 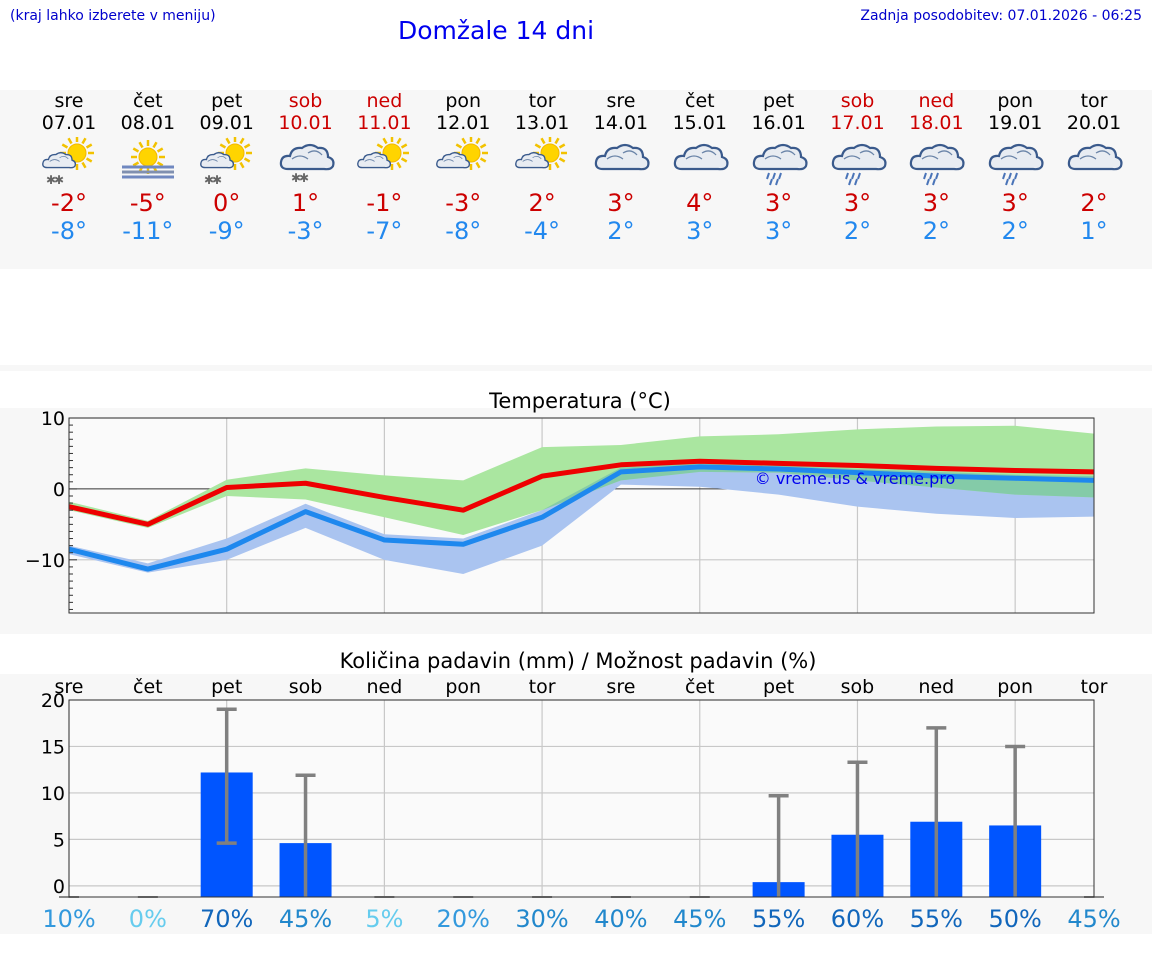 What do you see at coordinates (700, 203) in the screenshot?
I see `max-temperature: 4°` at bounding box center [700, 203].